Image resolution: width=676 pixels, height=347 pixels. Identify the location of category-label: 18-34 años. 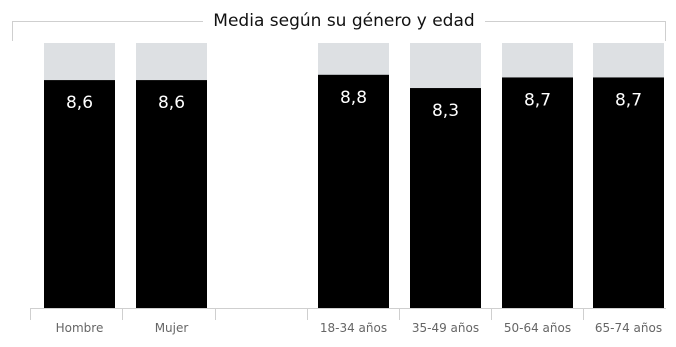
(353, 328).